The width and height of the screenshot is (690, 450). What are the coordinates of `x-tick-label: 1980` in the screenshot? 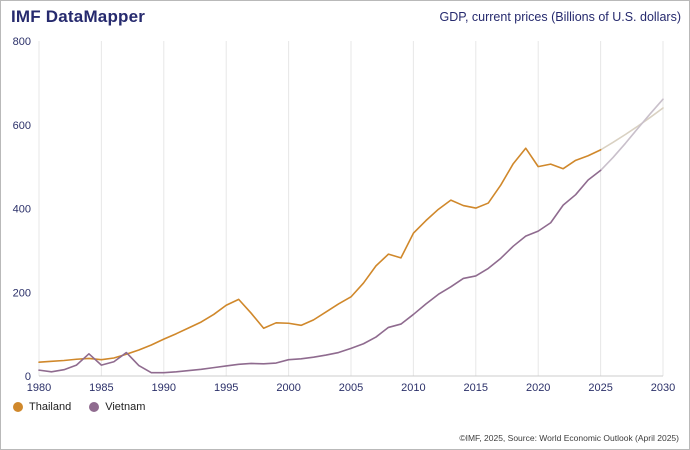 It's located at (39, 388).